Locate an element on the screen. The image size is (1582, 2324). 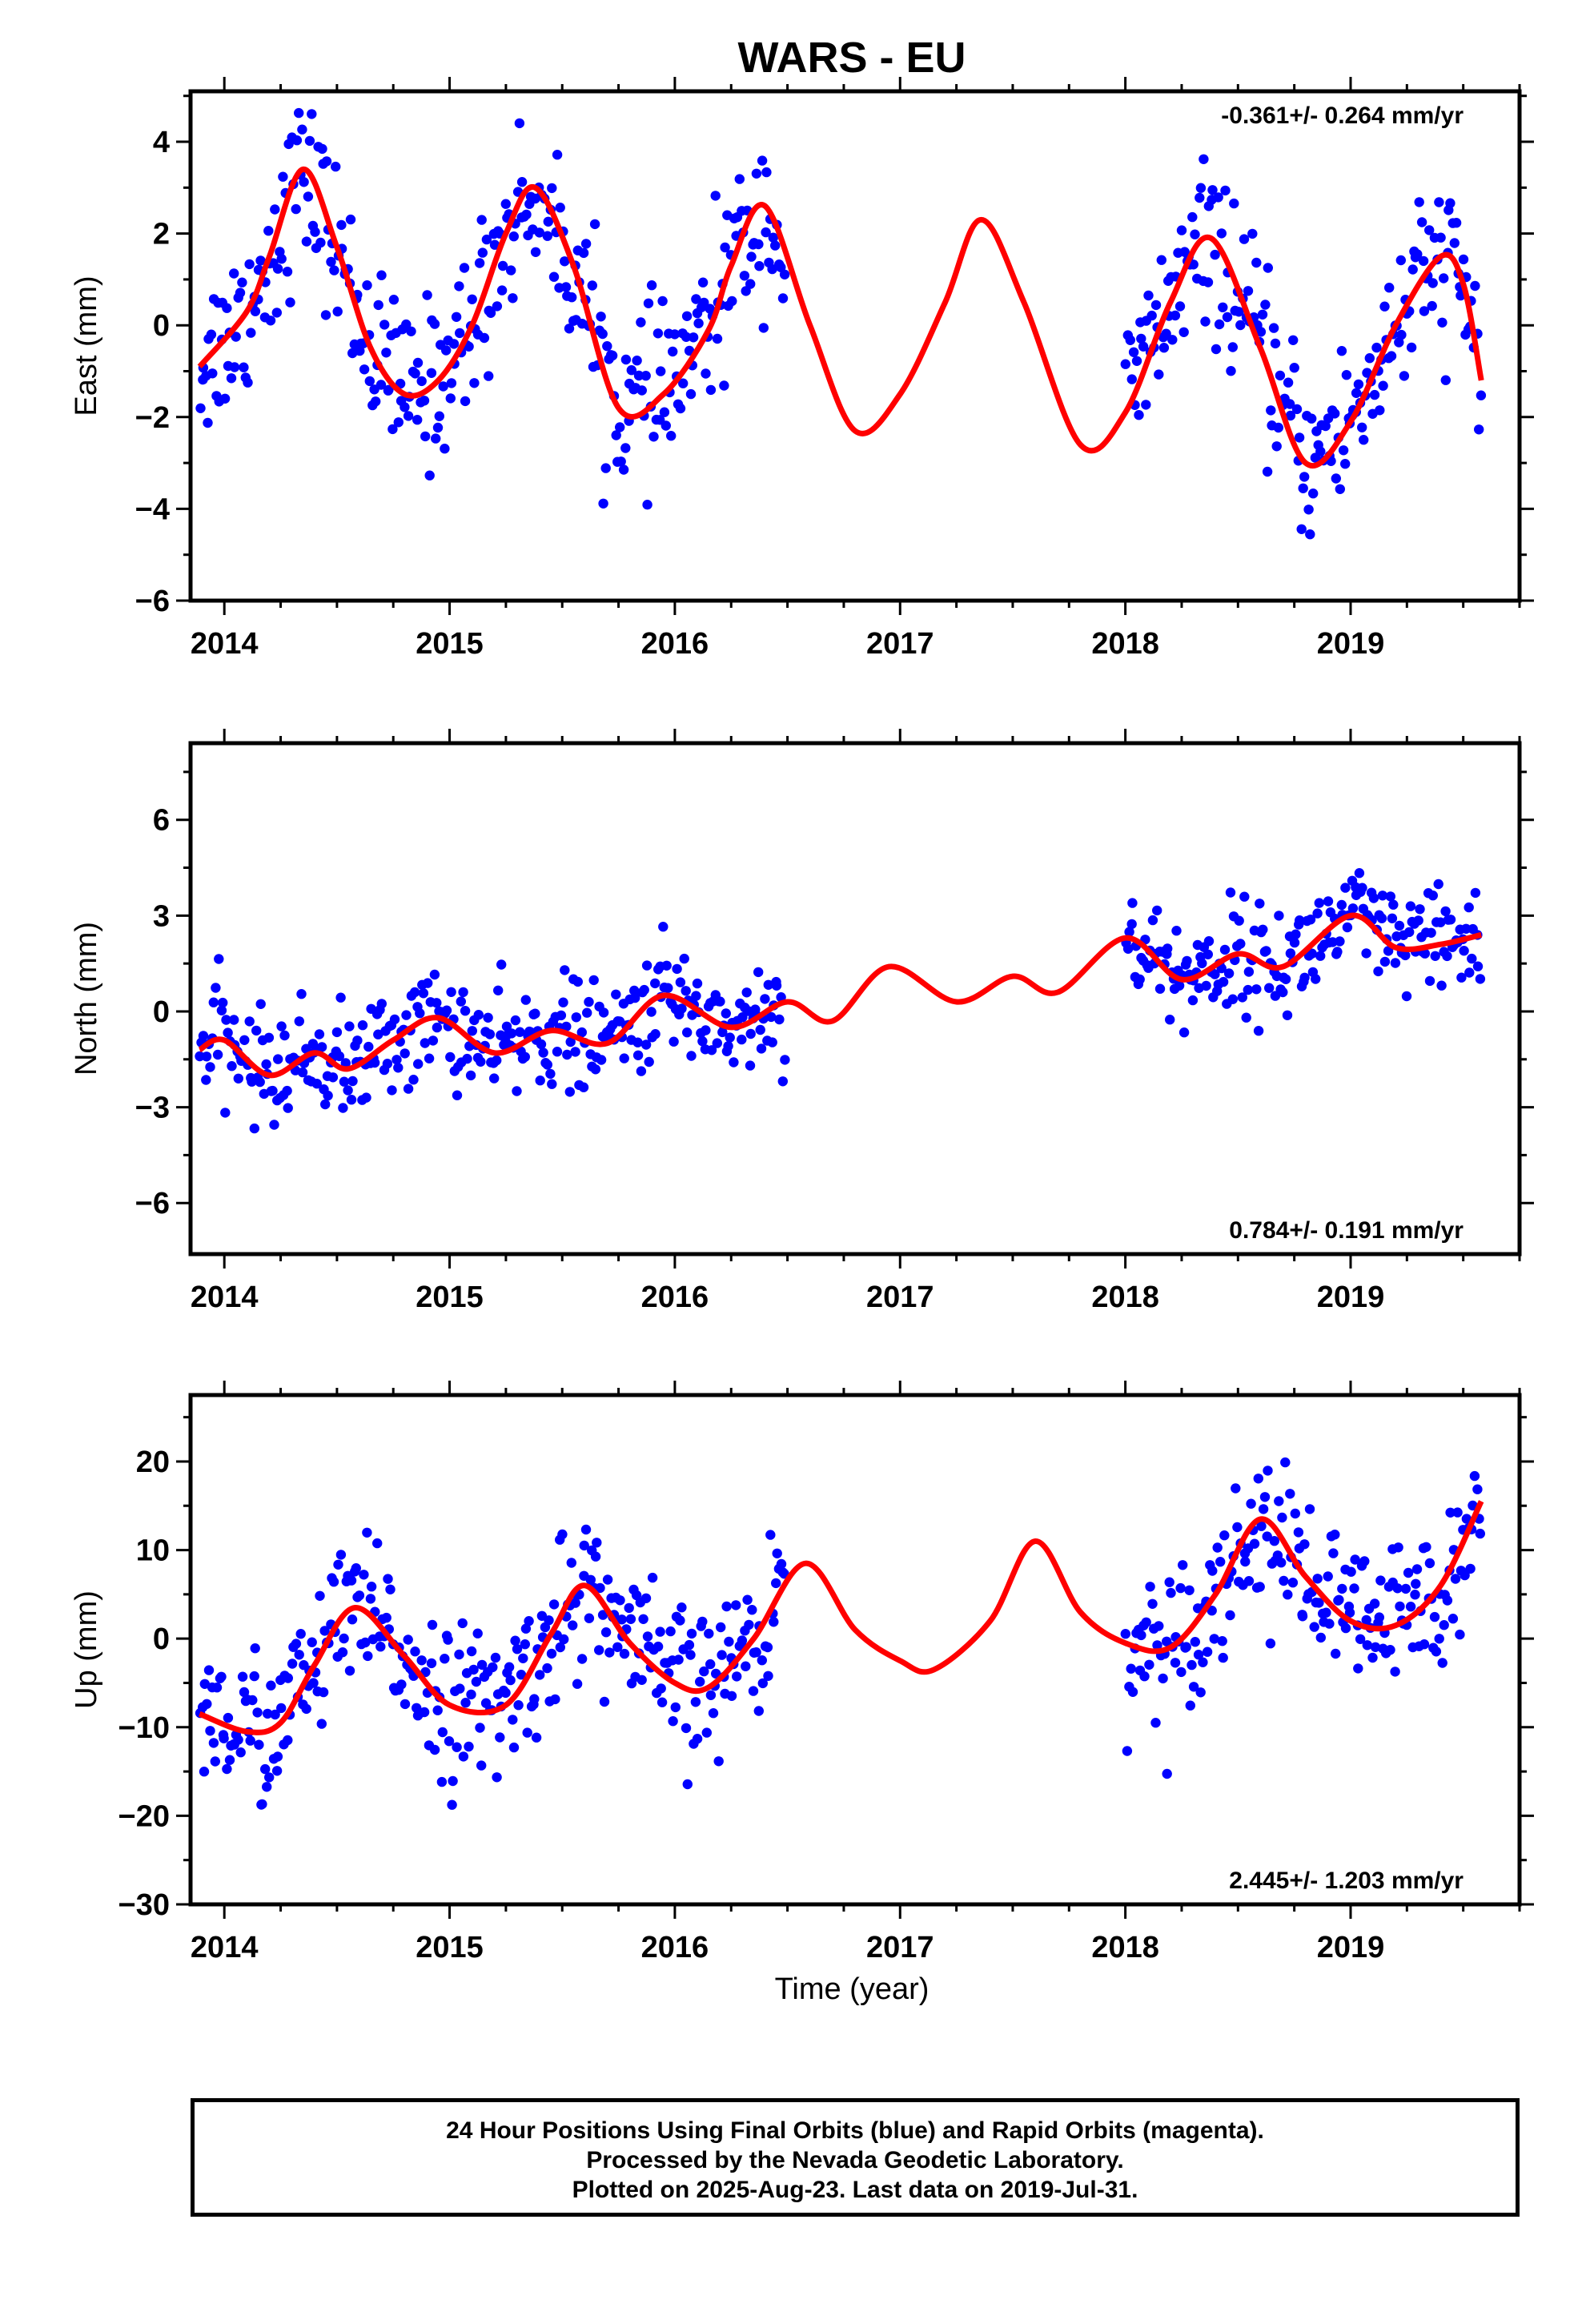
y-axis-label: North (mm) is located at coordinates (86, 999).